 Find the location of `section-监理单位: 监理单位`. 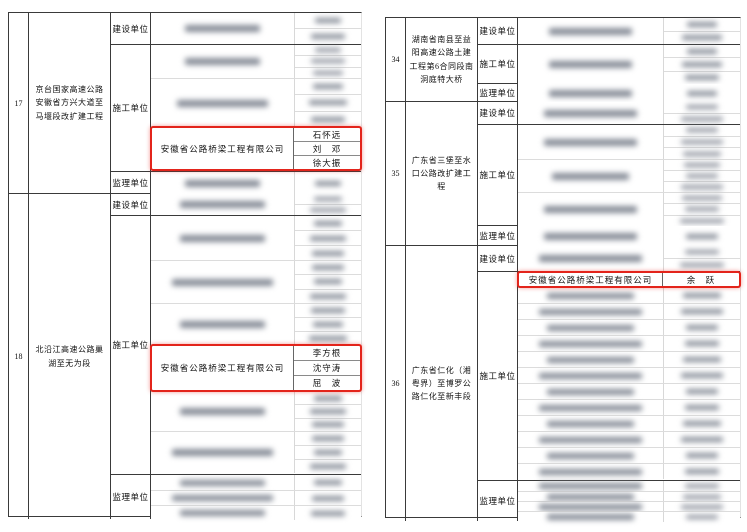

section-监理单位: 监理单位 is located at coordinates (609, 235).